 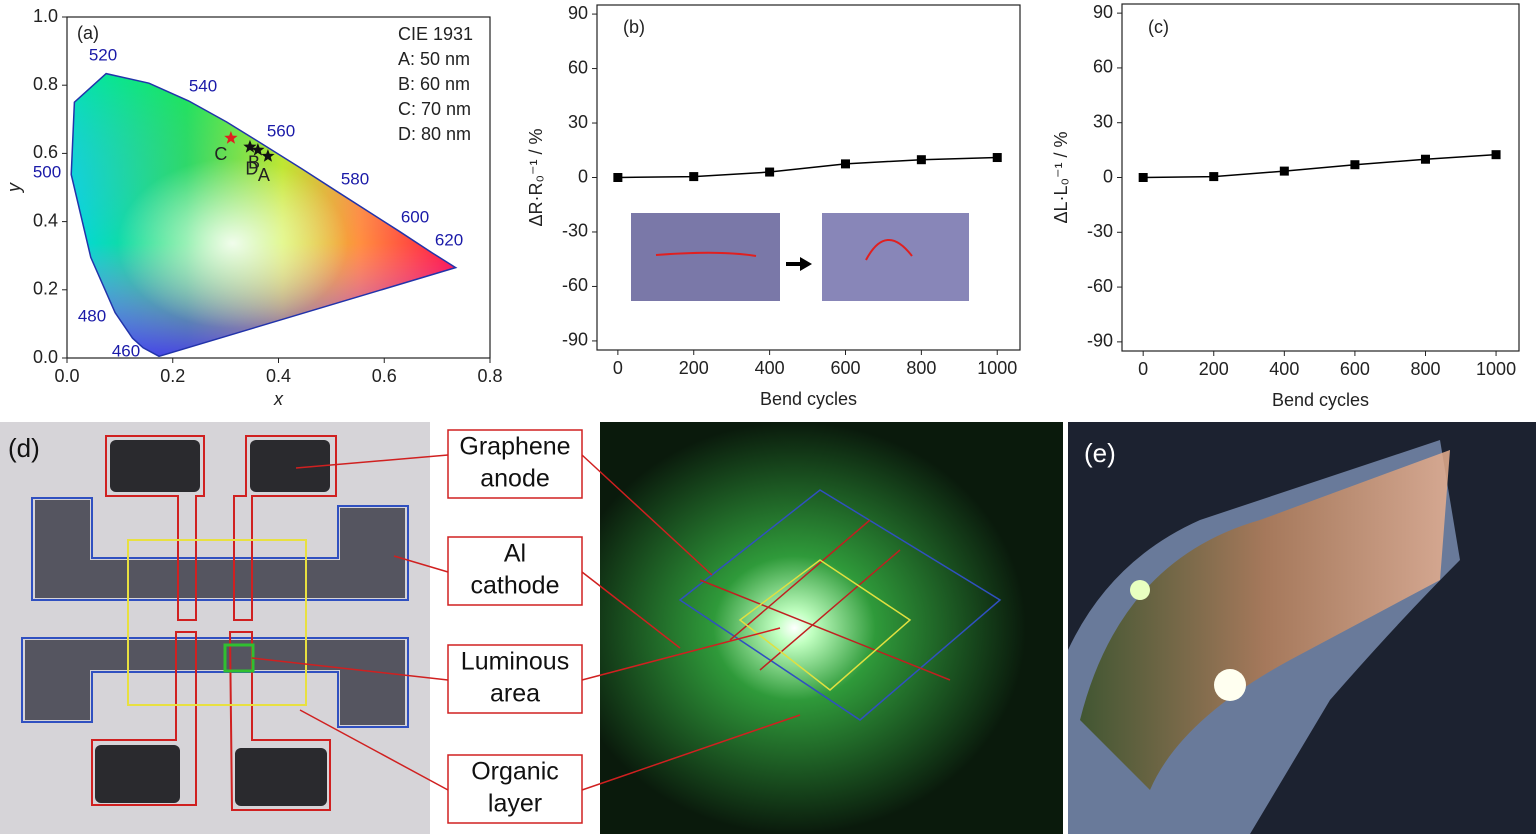 What do you see at coordinates (384, 376) in the screenshot?
I see `x-tick-label: 0.6` at bounding box center [384, 376].